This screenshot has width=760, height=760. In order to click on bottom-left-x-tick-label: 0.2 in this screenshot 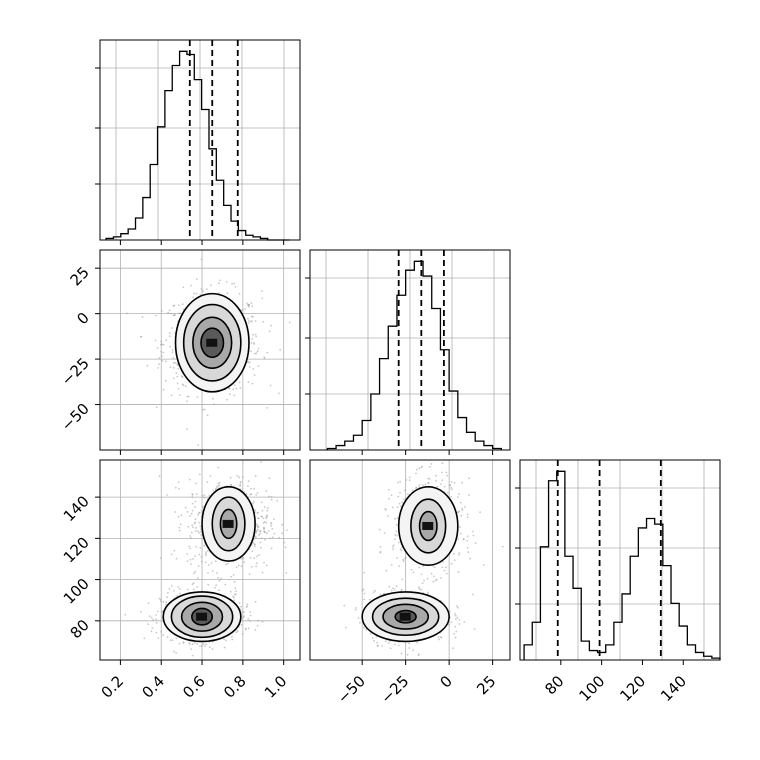, I will do `click(113, 687)`.